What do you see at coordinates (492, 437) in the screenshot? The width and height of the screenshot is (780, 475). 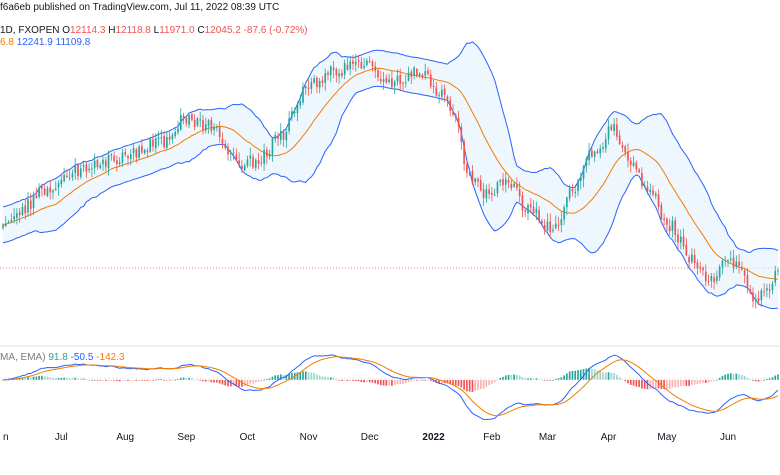 I see `x-tick-label: Feb` at bounding box center [492, 437].